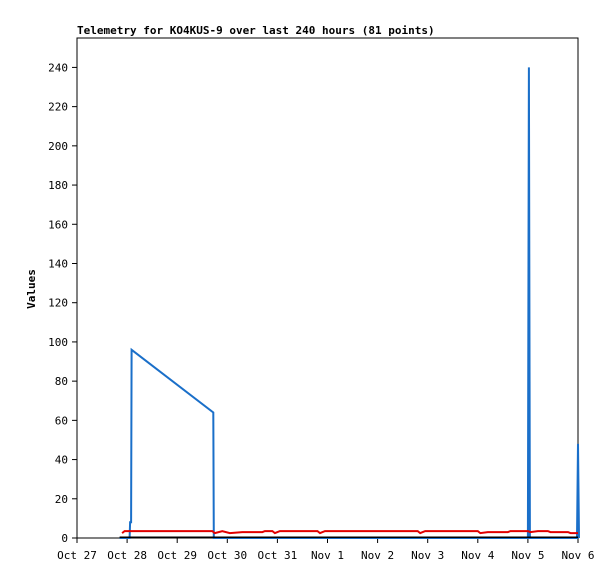 Image resolution: width=615 pixels, height=579 pixels. I want to click on y-tick-label: 120, so click(58, 303).